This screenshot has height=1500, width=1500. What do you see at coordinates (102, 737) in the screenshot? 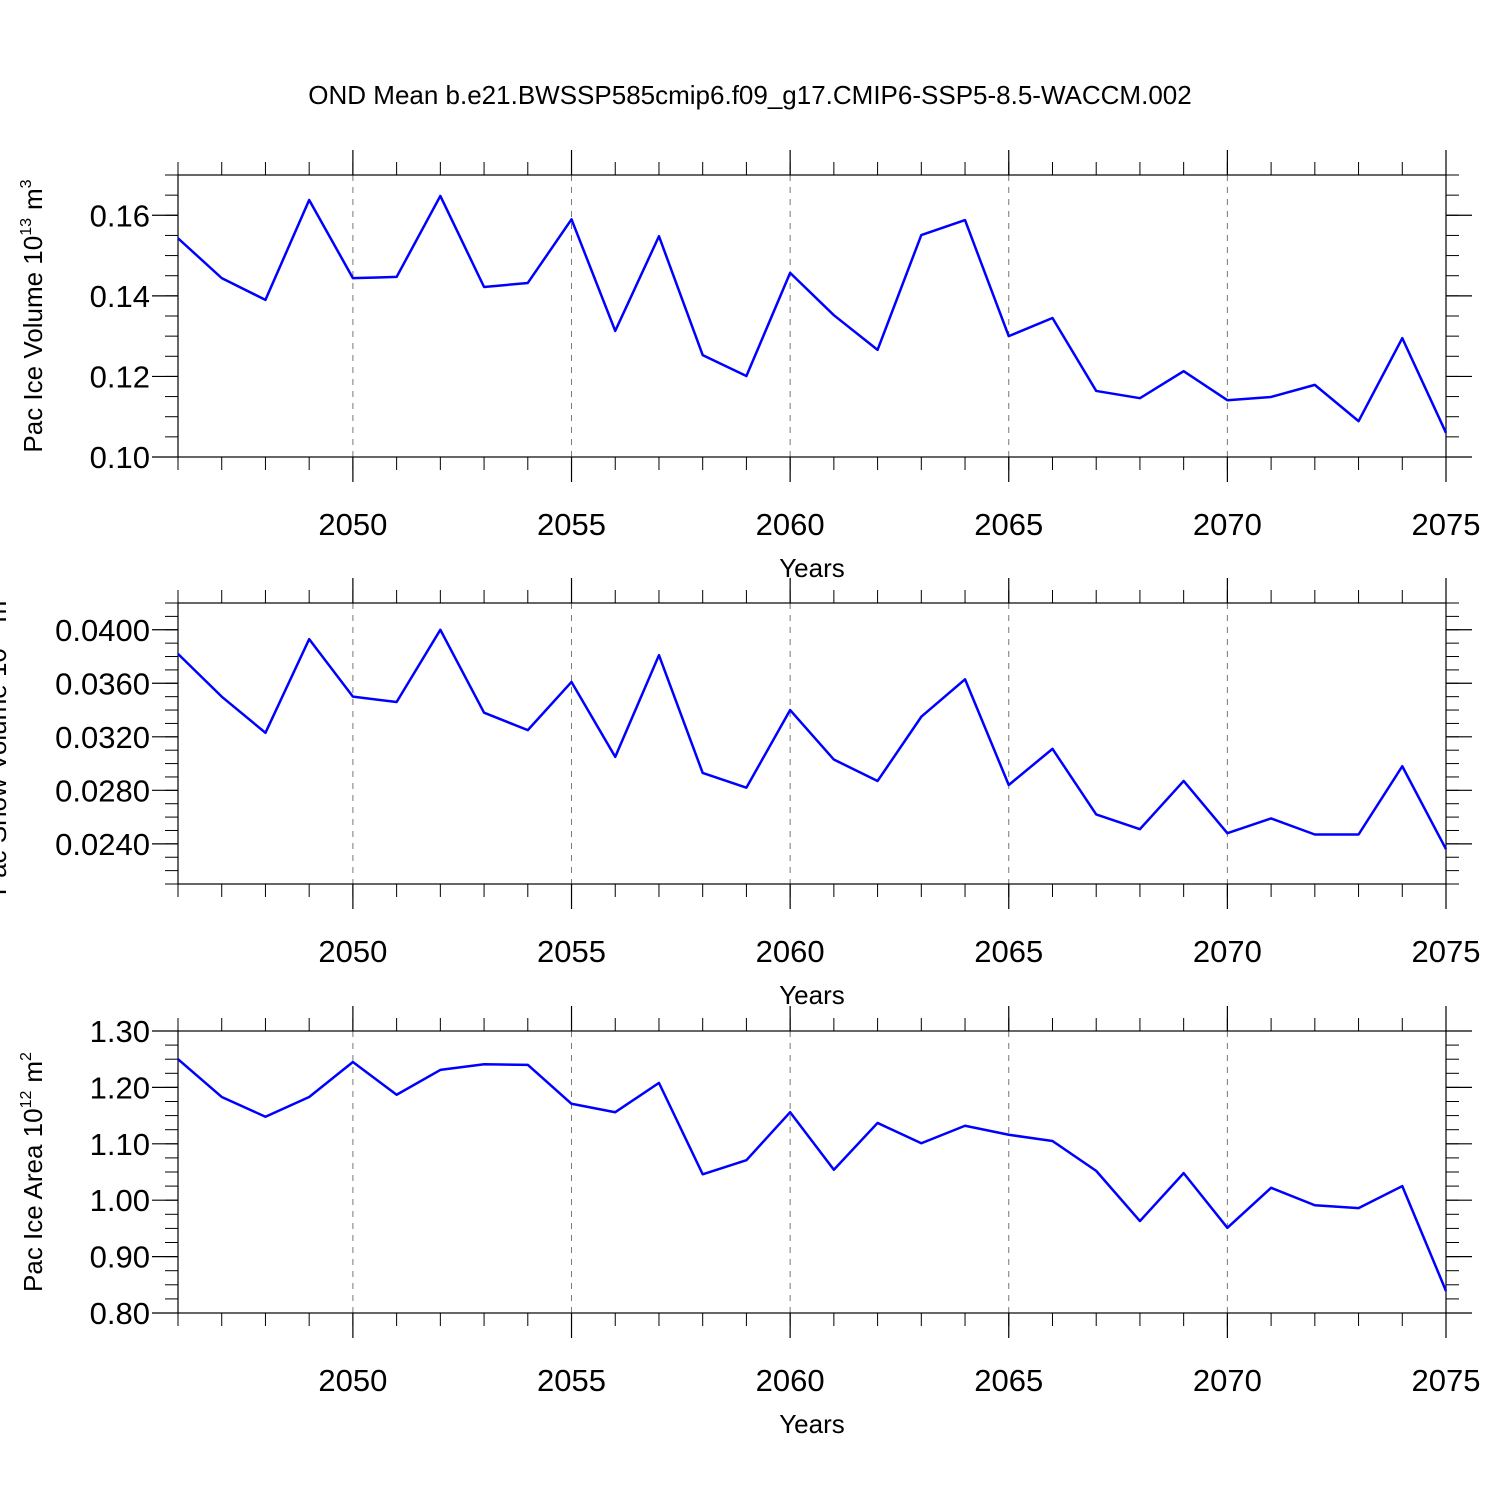
I see `y-tick-label: 0.0320` at bounding box center [102, 737].